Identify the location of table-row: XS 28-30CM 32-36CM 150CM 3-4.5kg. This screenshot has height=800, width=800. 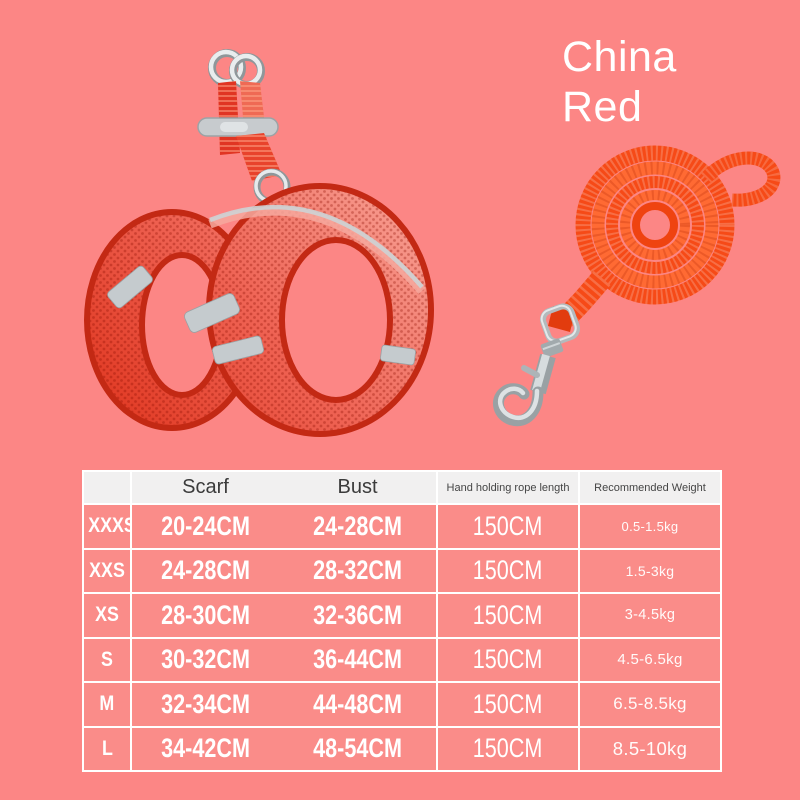
(402, 615).